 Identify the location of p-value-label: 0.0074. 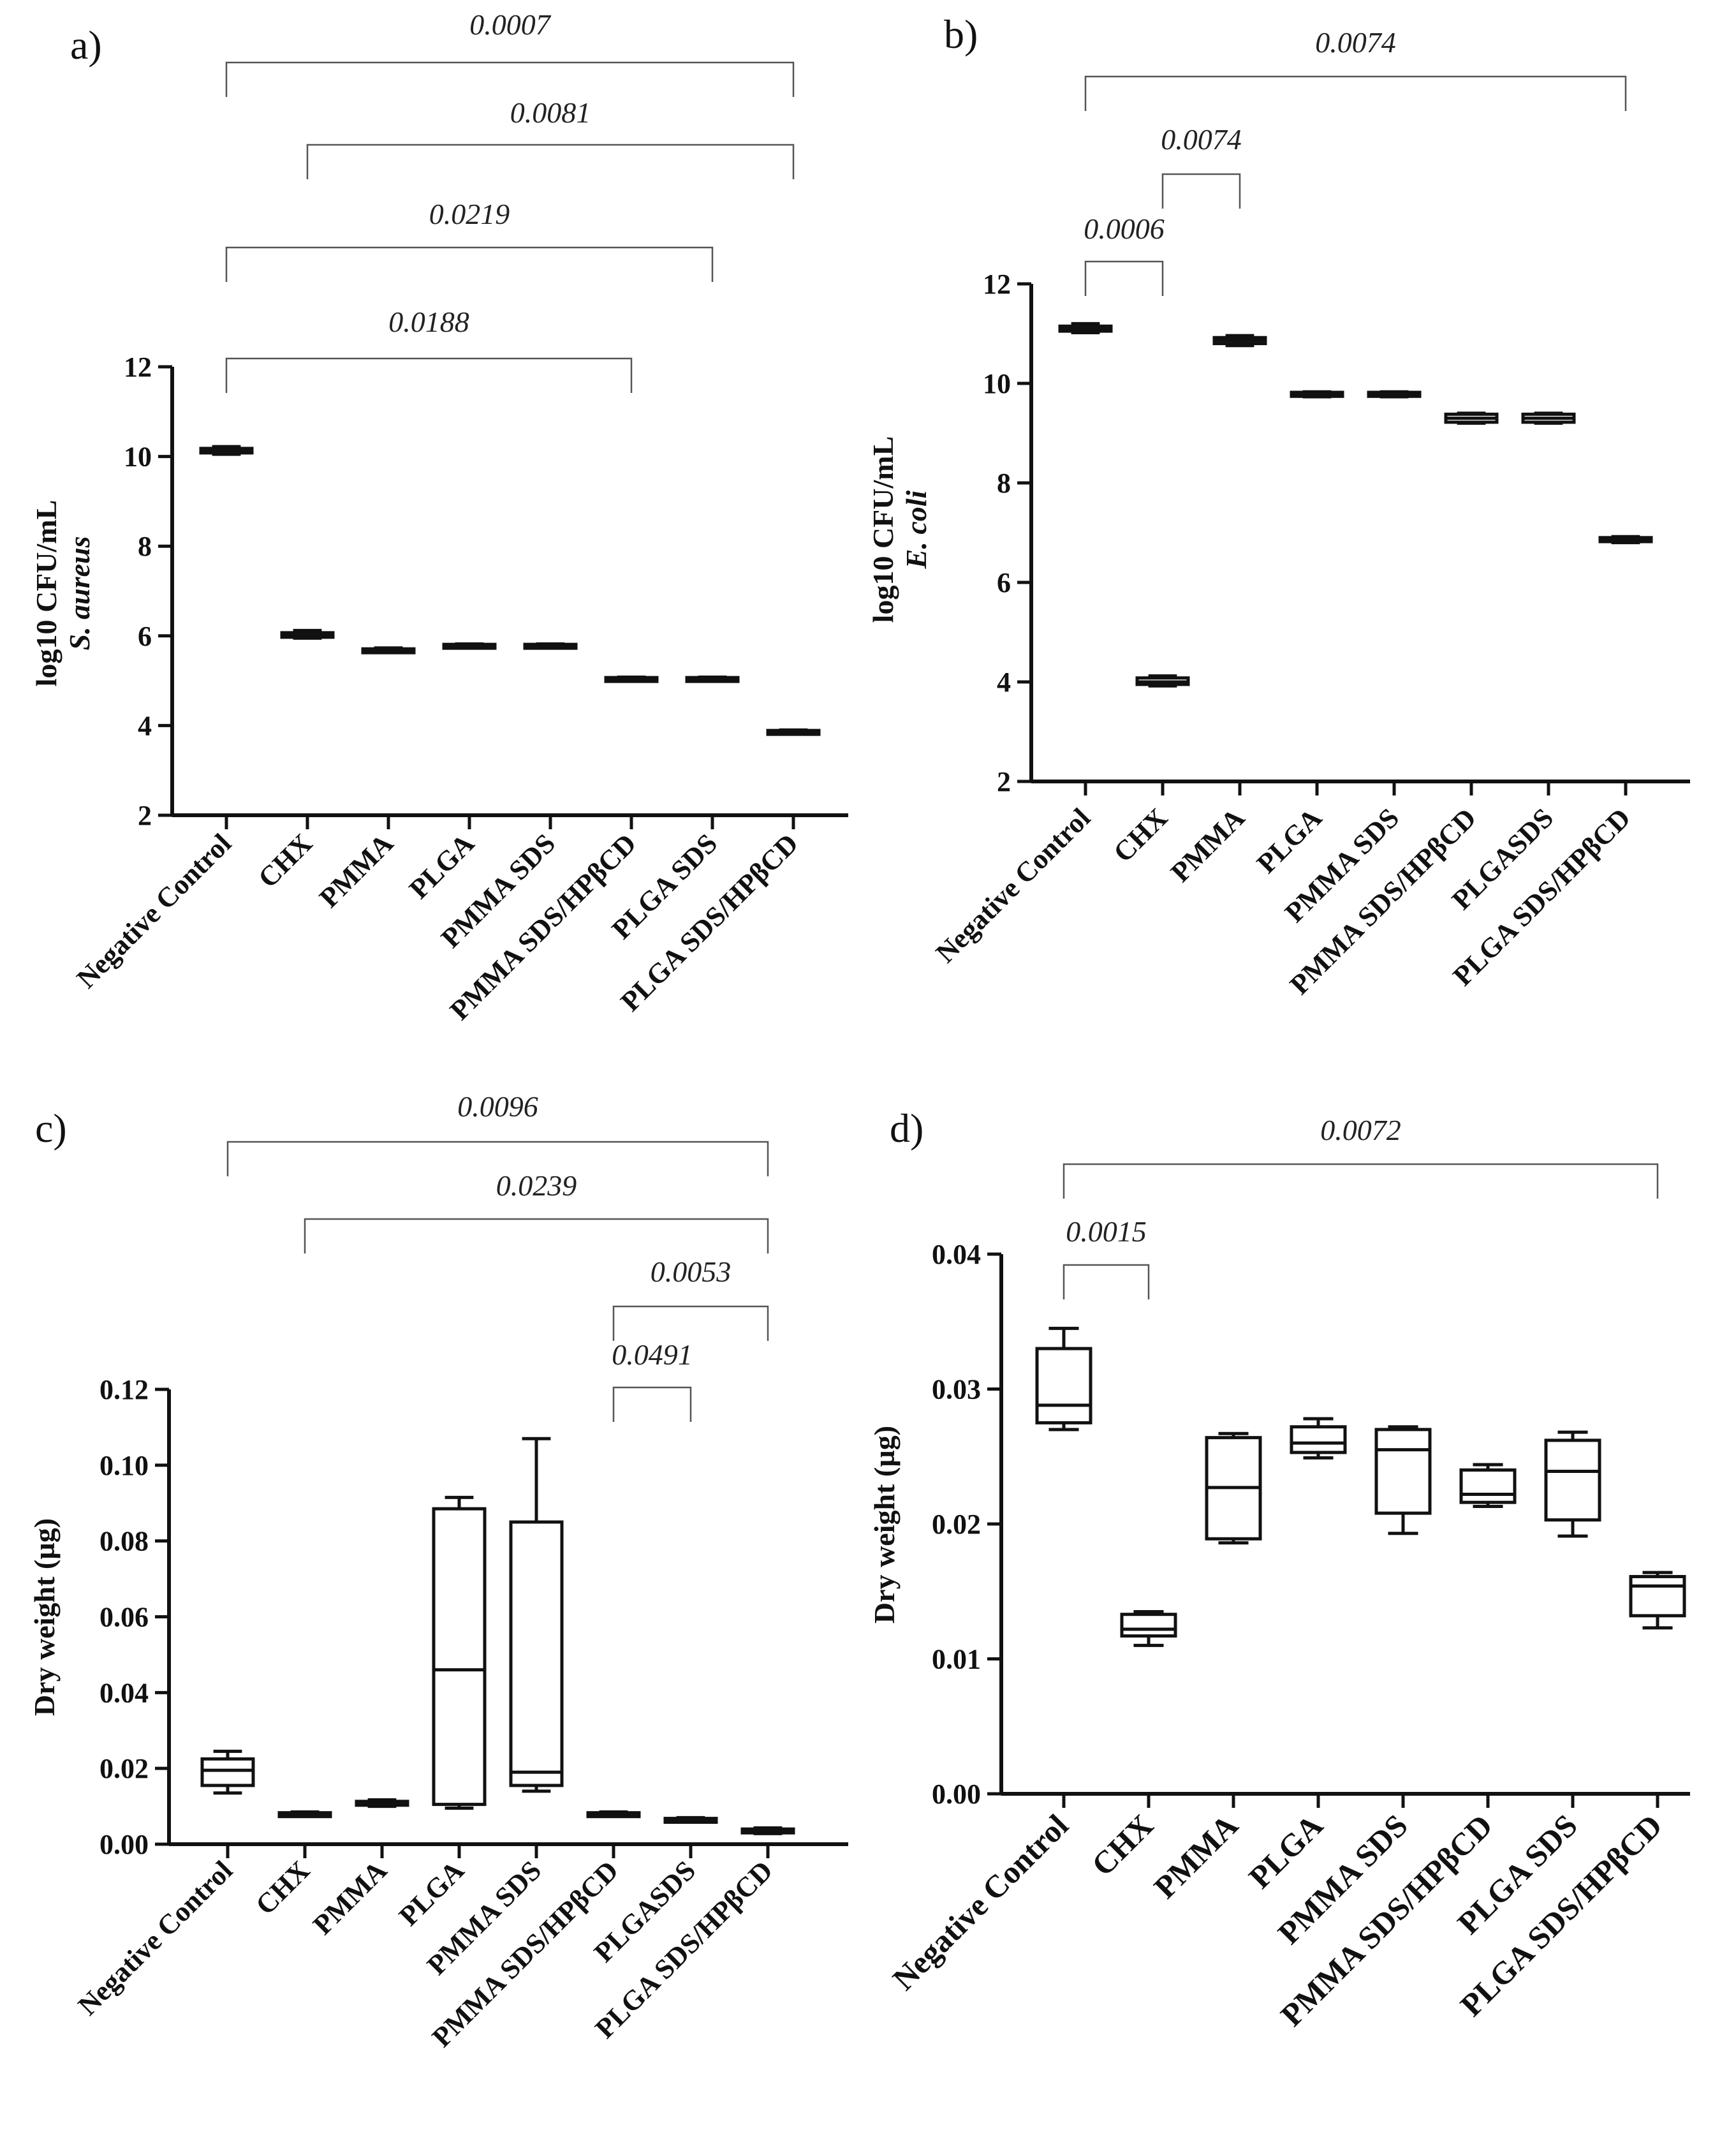
(1356, 42).